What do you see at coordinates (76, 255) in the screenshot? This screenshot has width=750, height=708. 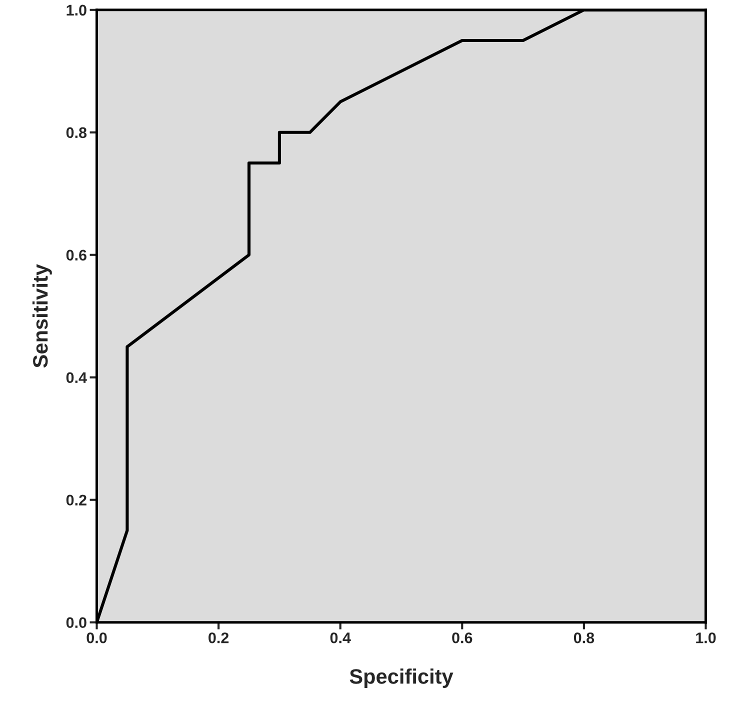 I see `y-tick-label: 0.6` at bounding box center [76, 255].